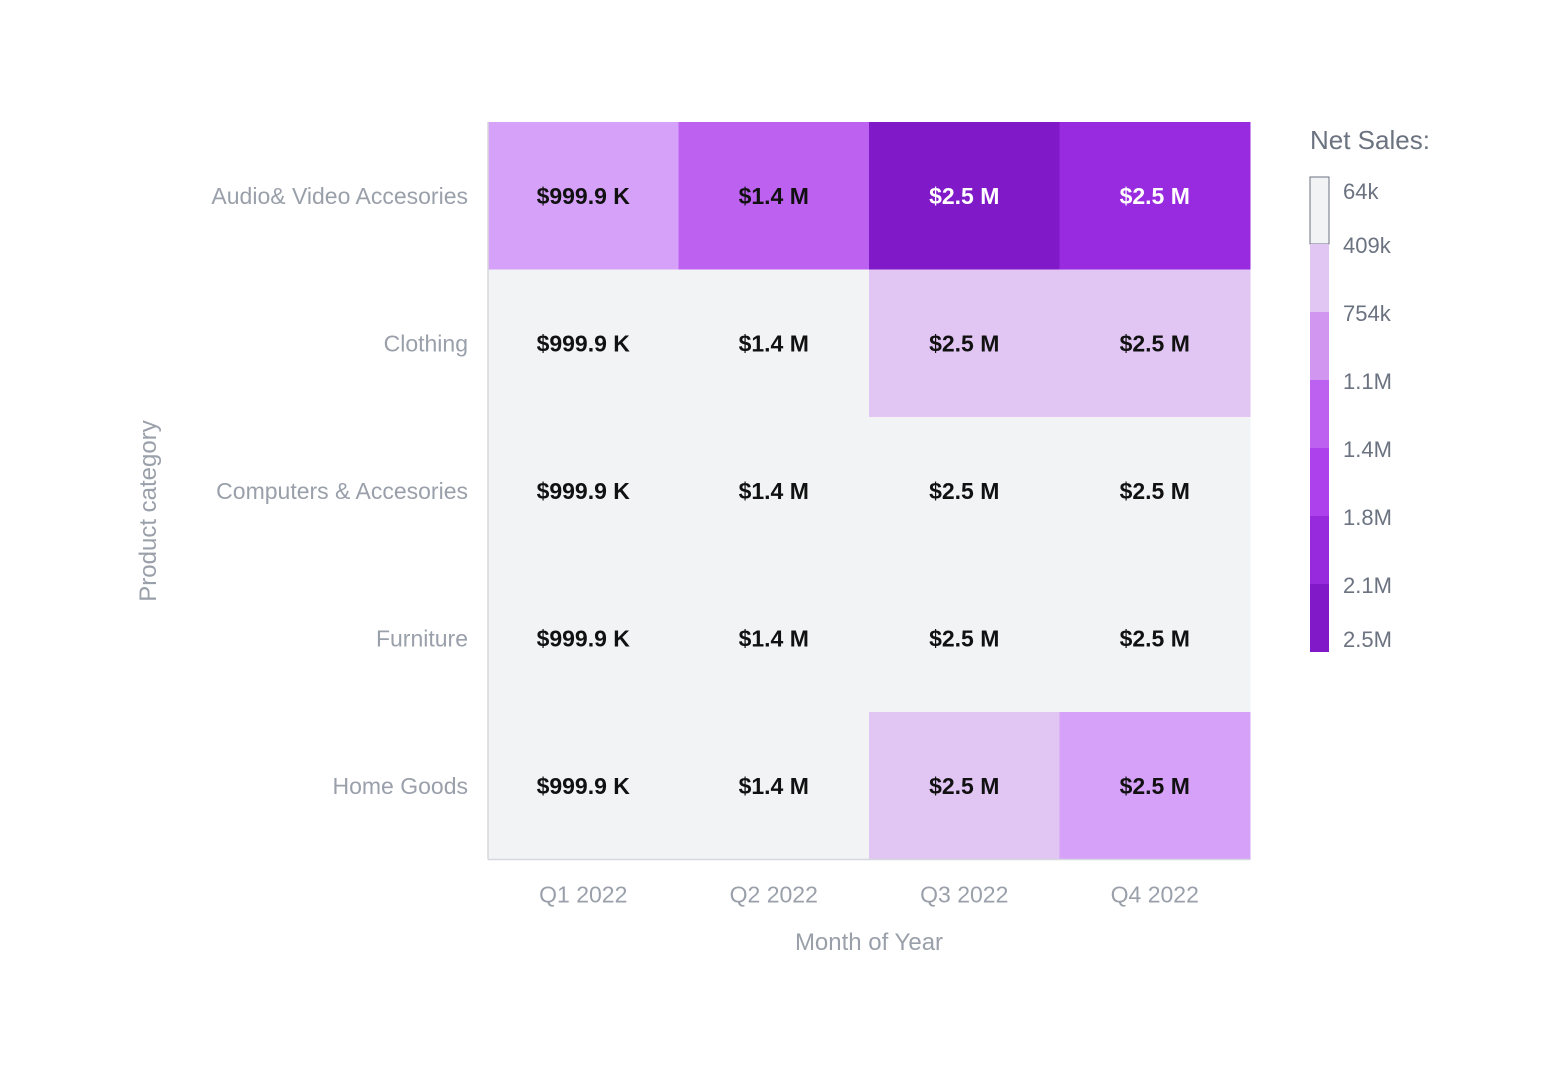  Describe the element at coordinates (148, 510) in the screenshot. I see `y-axis-title: Product category` at that location.